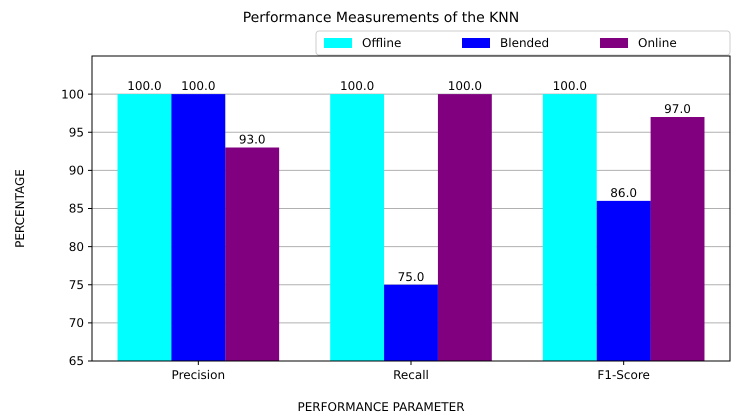 The height and width of the screenshot is (417, 734). Describe the element at coordinates (20, 208) in the screenshot. I see `y-axis-title: PERCENTAGE` at that location.